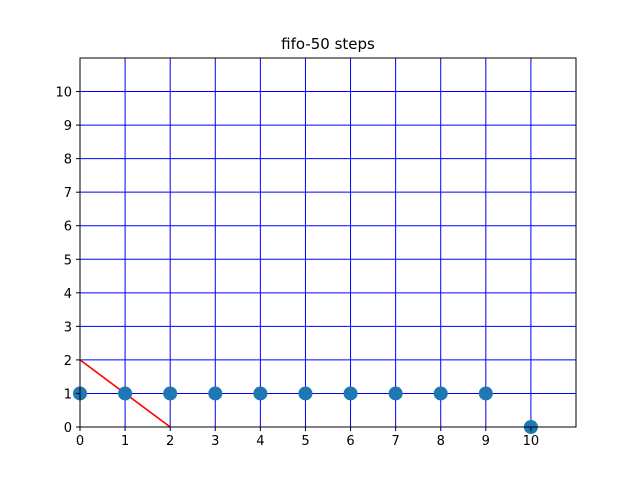 This screenshot has width=640, height=480. What do you see at coordinates (68, 394) in the screenshot?
I see `y-tick-label: 1` at bounding box center [68, 394].